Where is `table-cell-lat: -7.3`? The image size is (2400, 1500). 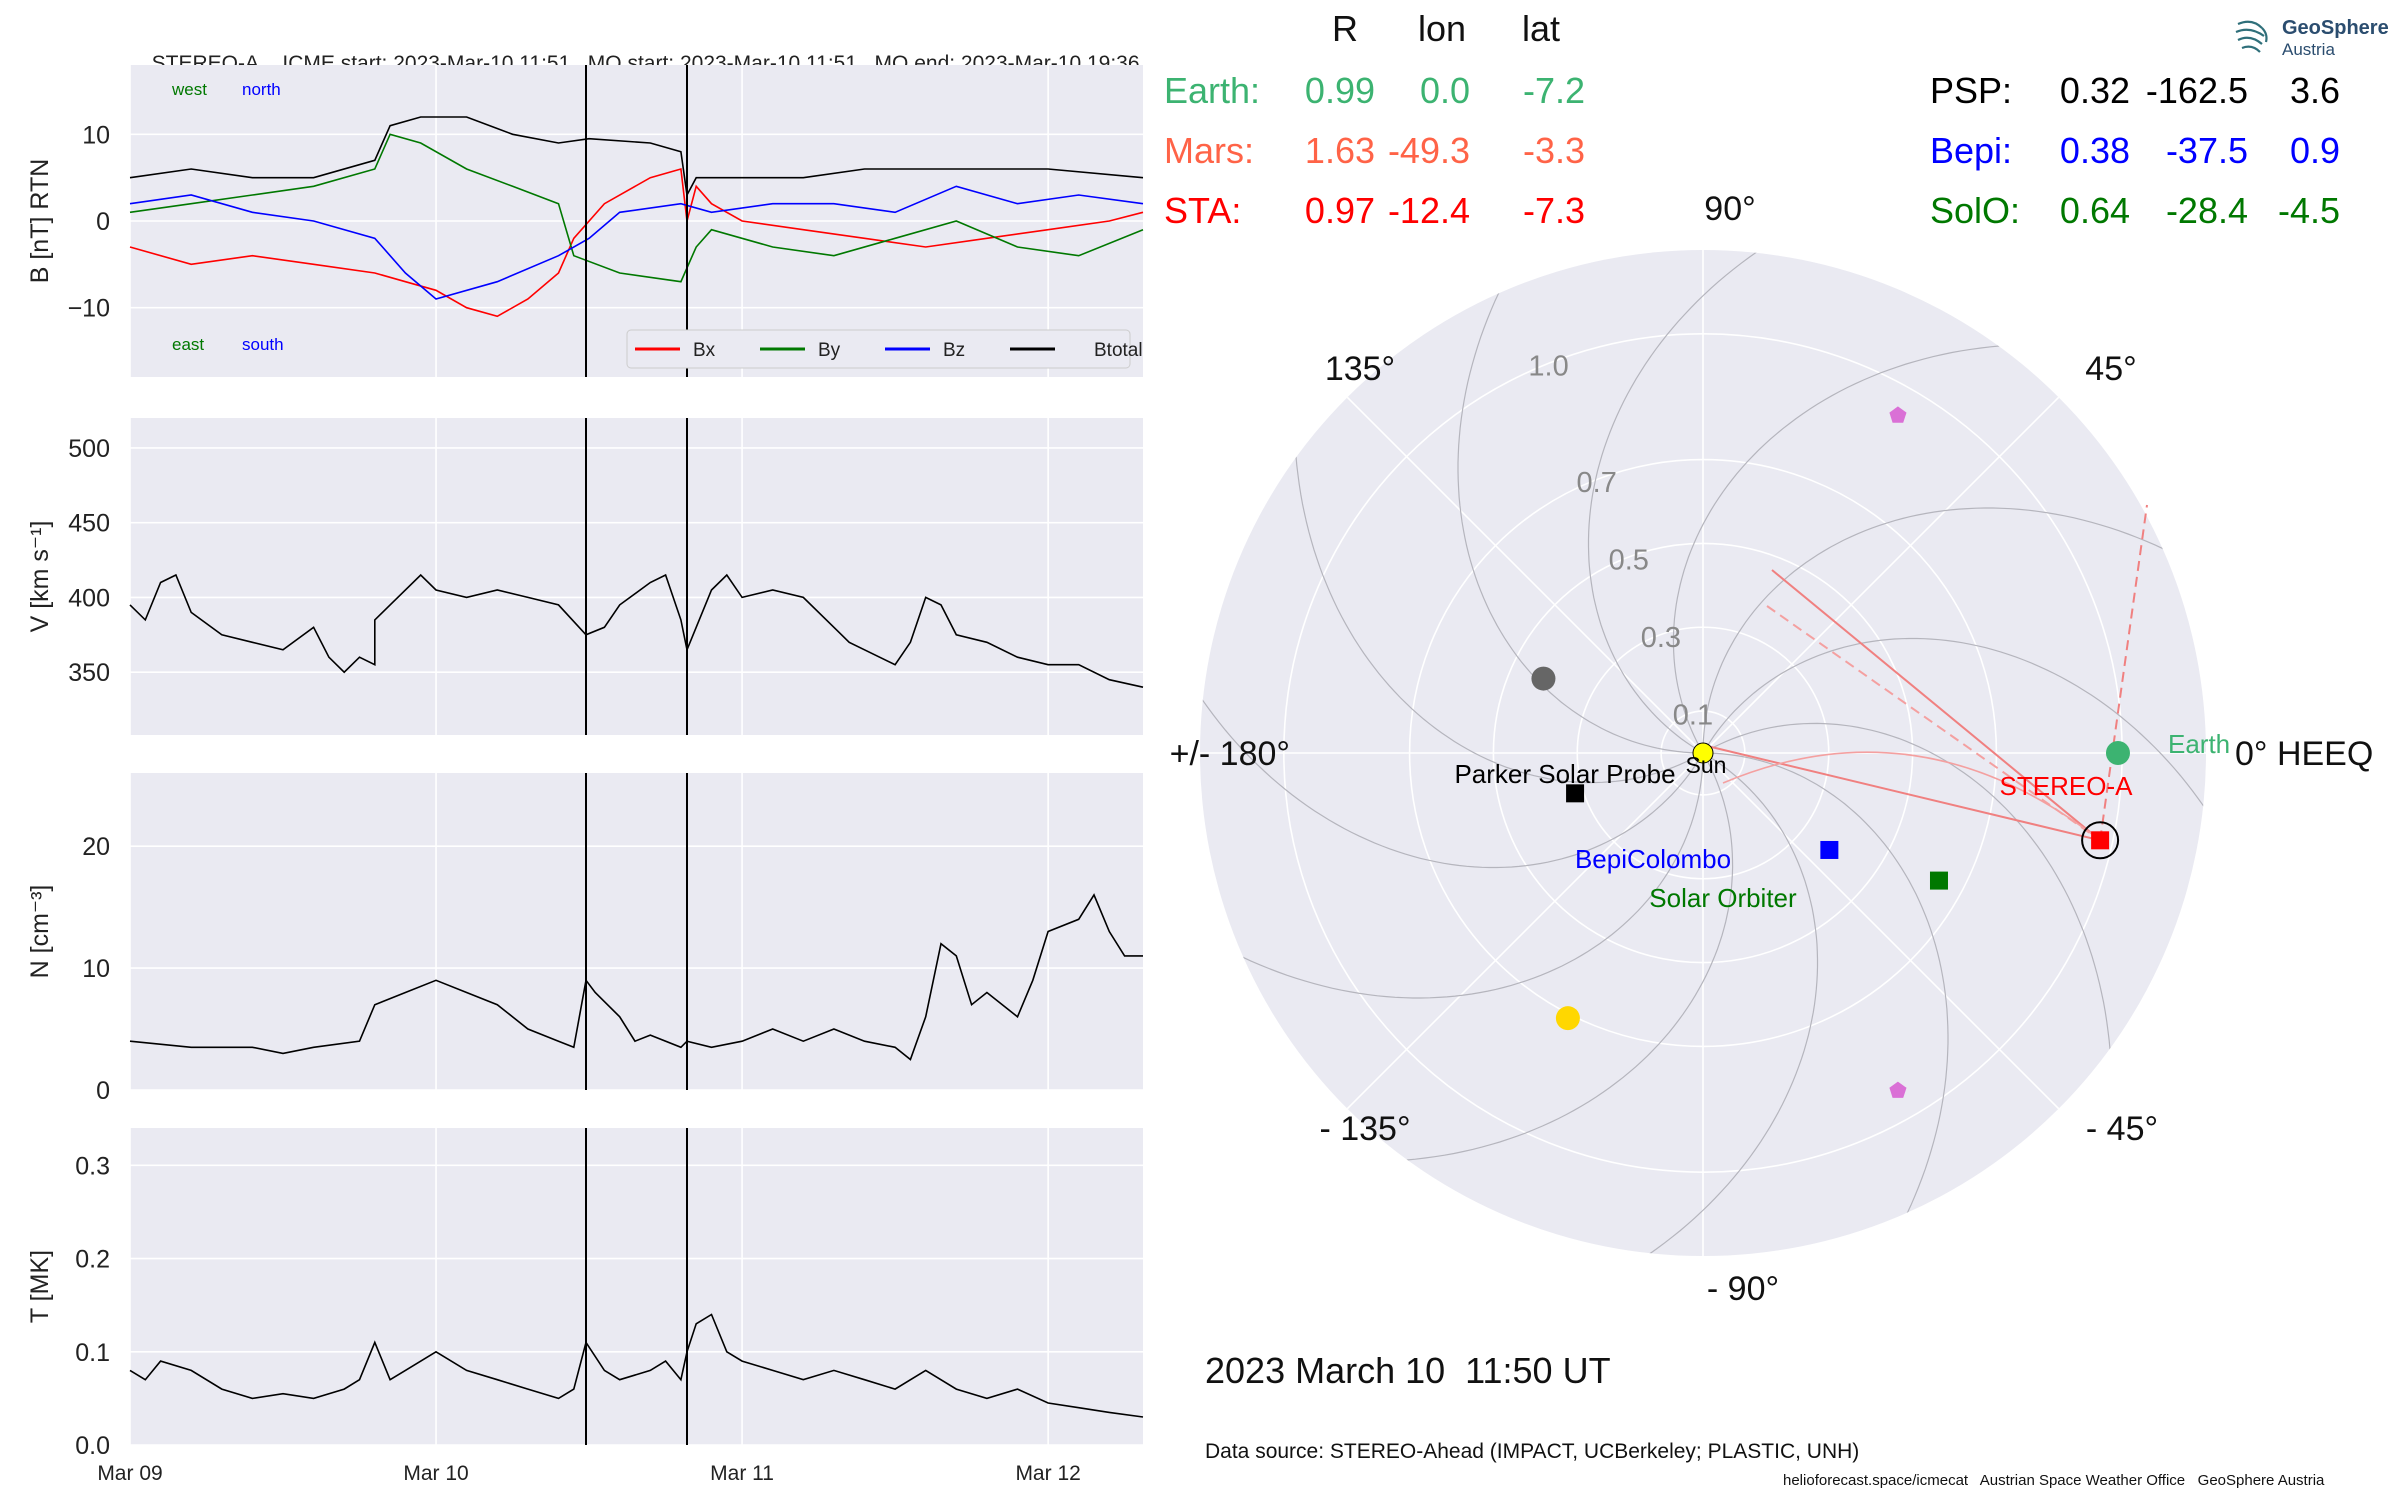 table-cell-lat: -7.3 is located at coordinates (1553, 210).